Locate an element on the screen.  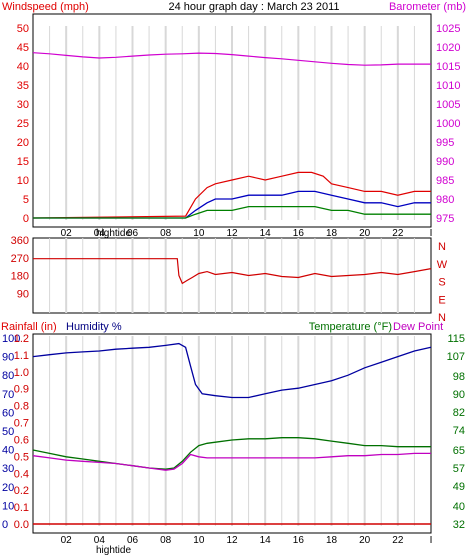
chart-title: 24 hour graph day : March 23 2011 is located at coordinates (253, 7).